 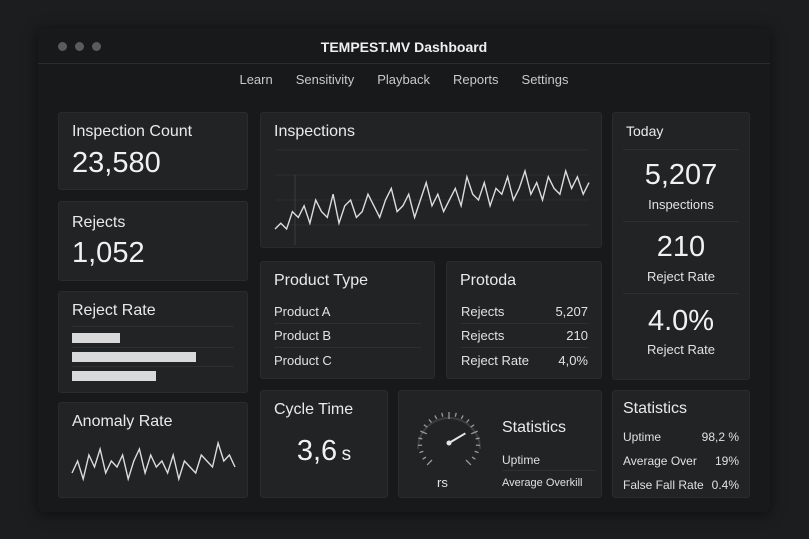 I want to click on protoda-row: Rejects 5,207, so click(x=524, y=312).